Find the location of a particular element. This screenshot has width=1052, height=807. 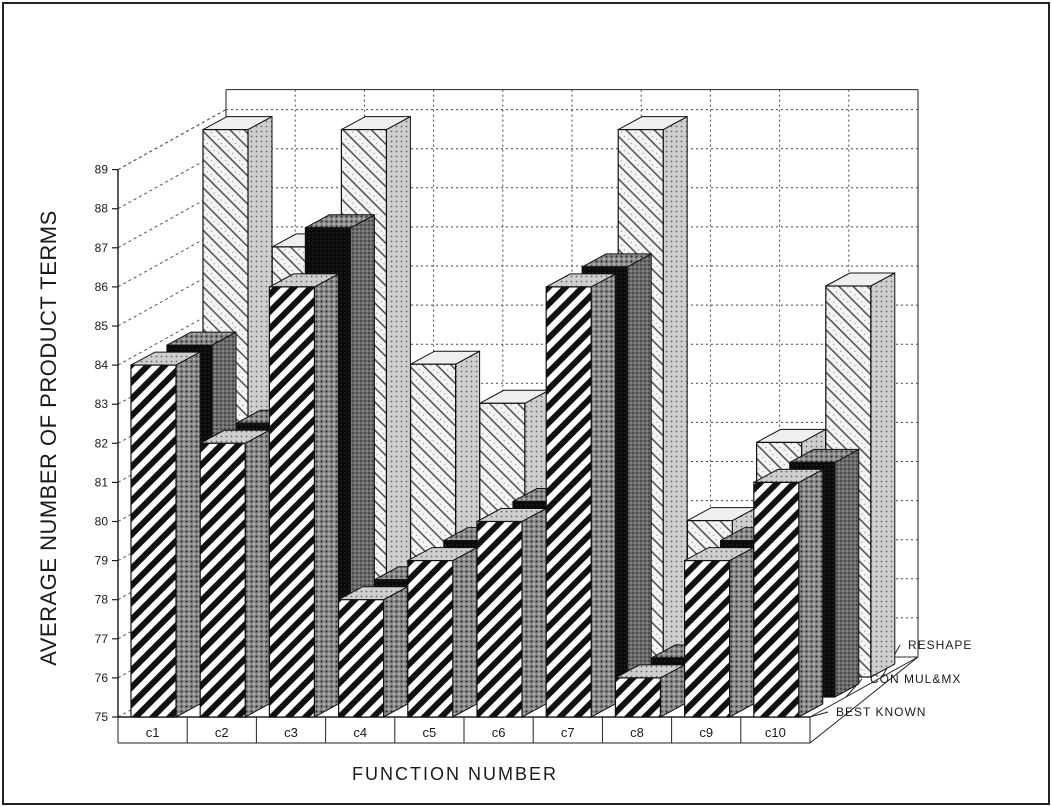

category-label: c5 is located at coordinates (430, 732).